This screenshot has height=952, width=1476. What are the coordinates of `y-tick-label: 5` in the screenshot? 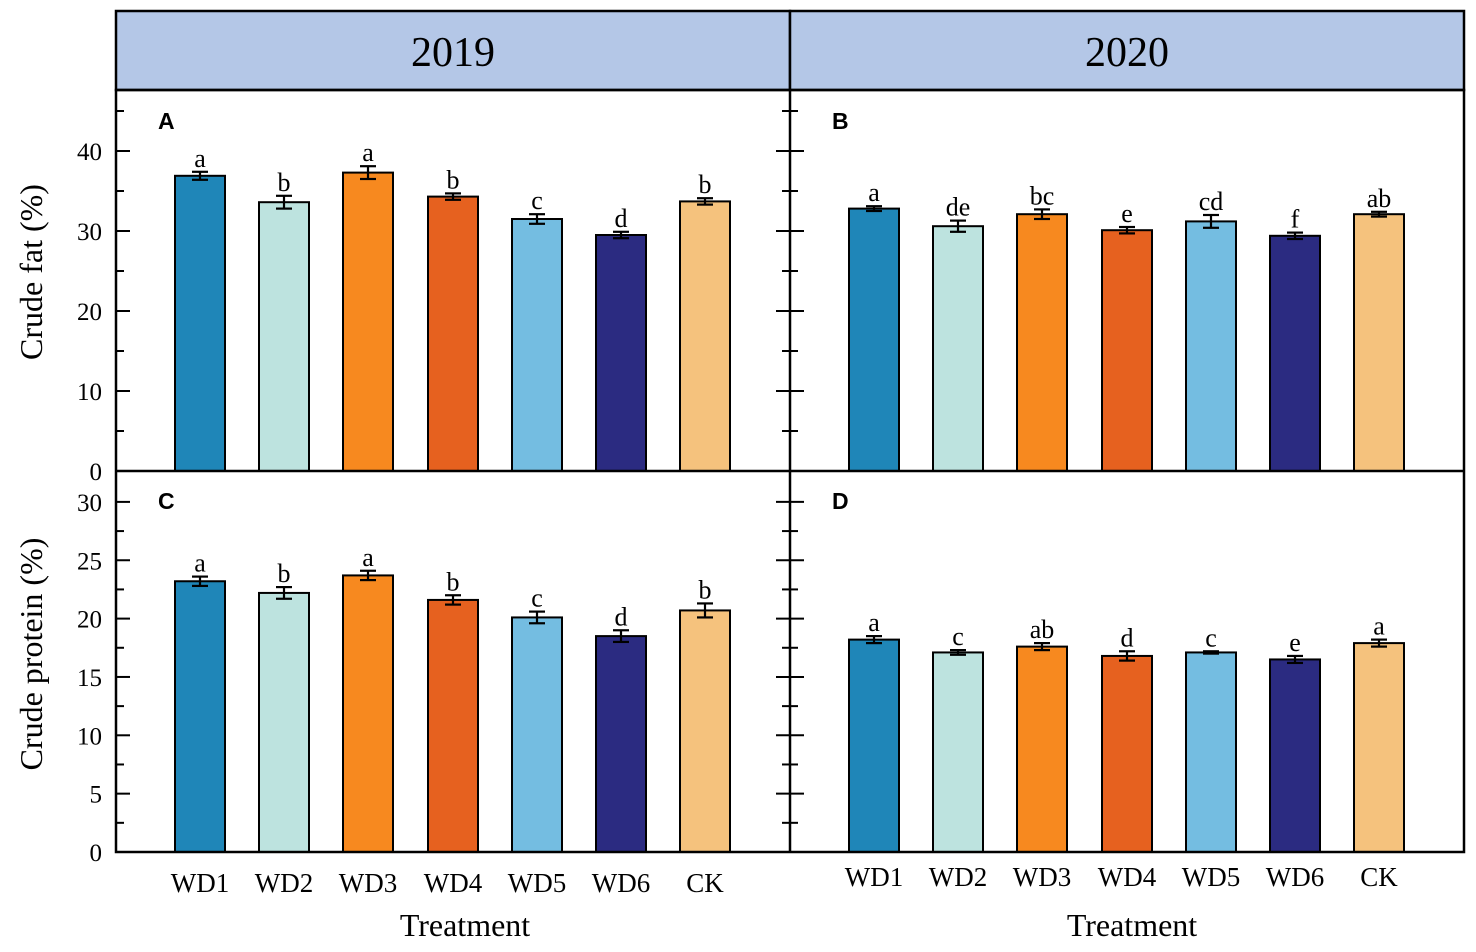 It's located at (96, 795).